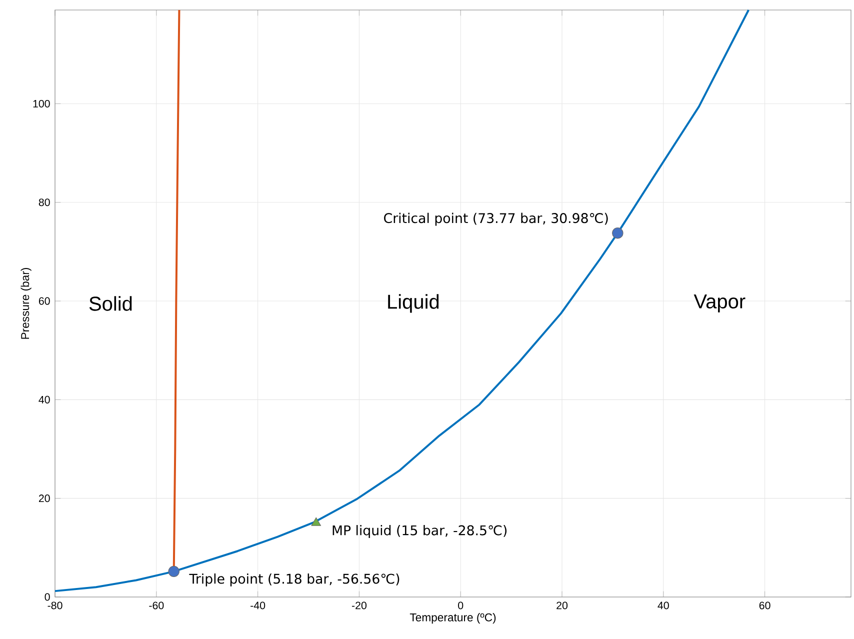 This screenshot has height=639, width=854. Describe the element at coordinates (496, 219) in the screenshot. I see `annotation: Critical point (73.77 bar, 30.98℃)` at that location.